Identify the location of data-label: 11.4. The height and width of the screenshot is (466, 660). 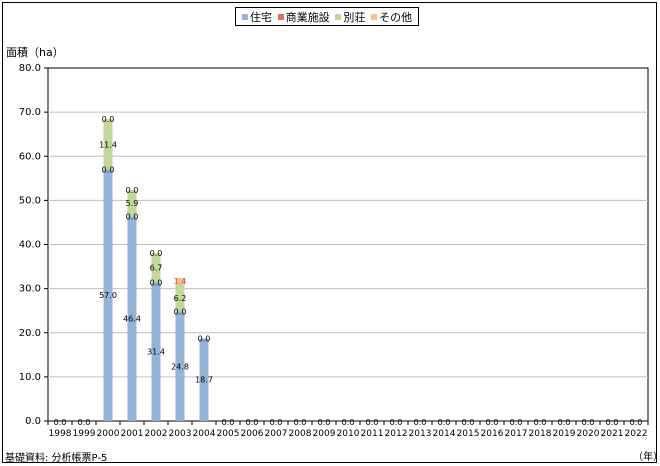
(108, 144).